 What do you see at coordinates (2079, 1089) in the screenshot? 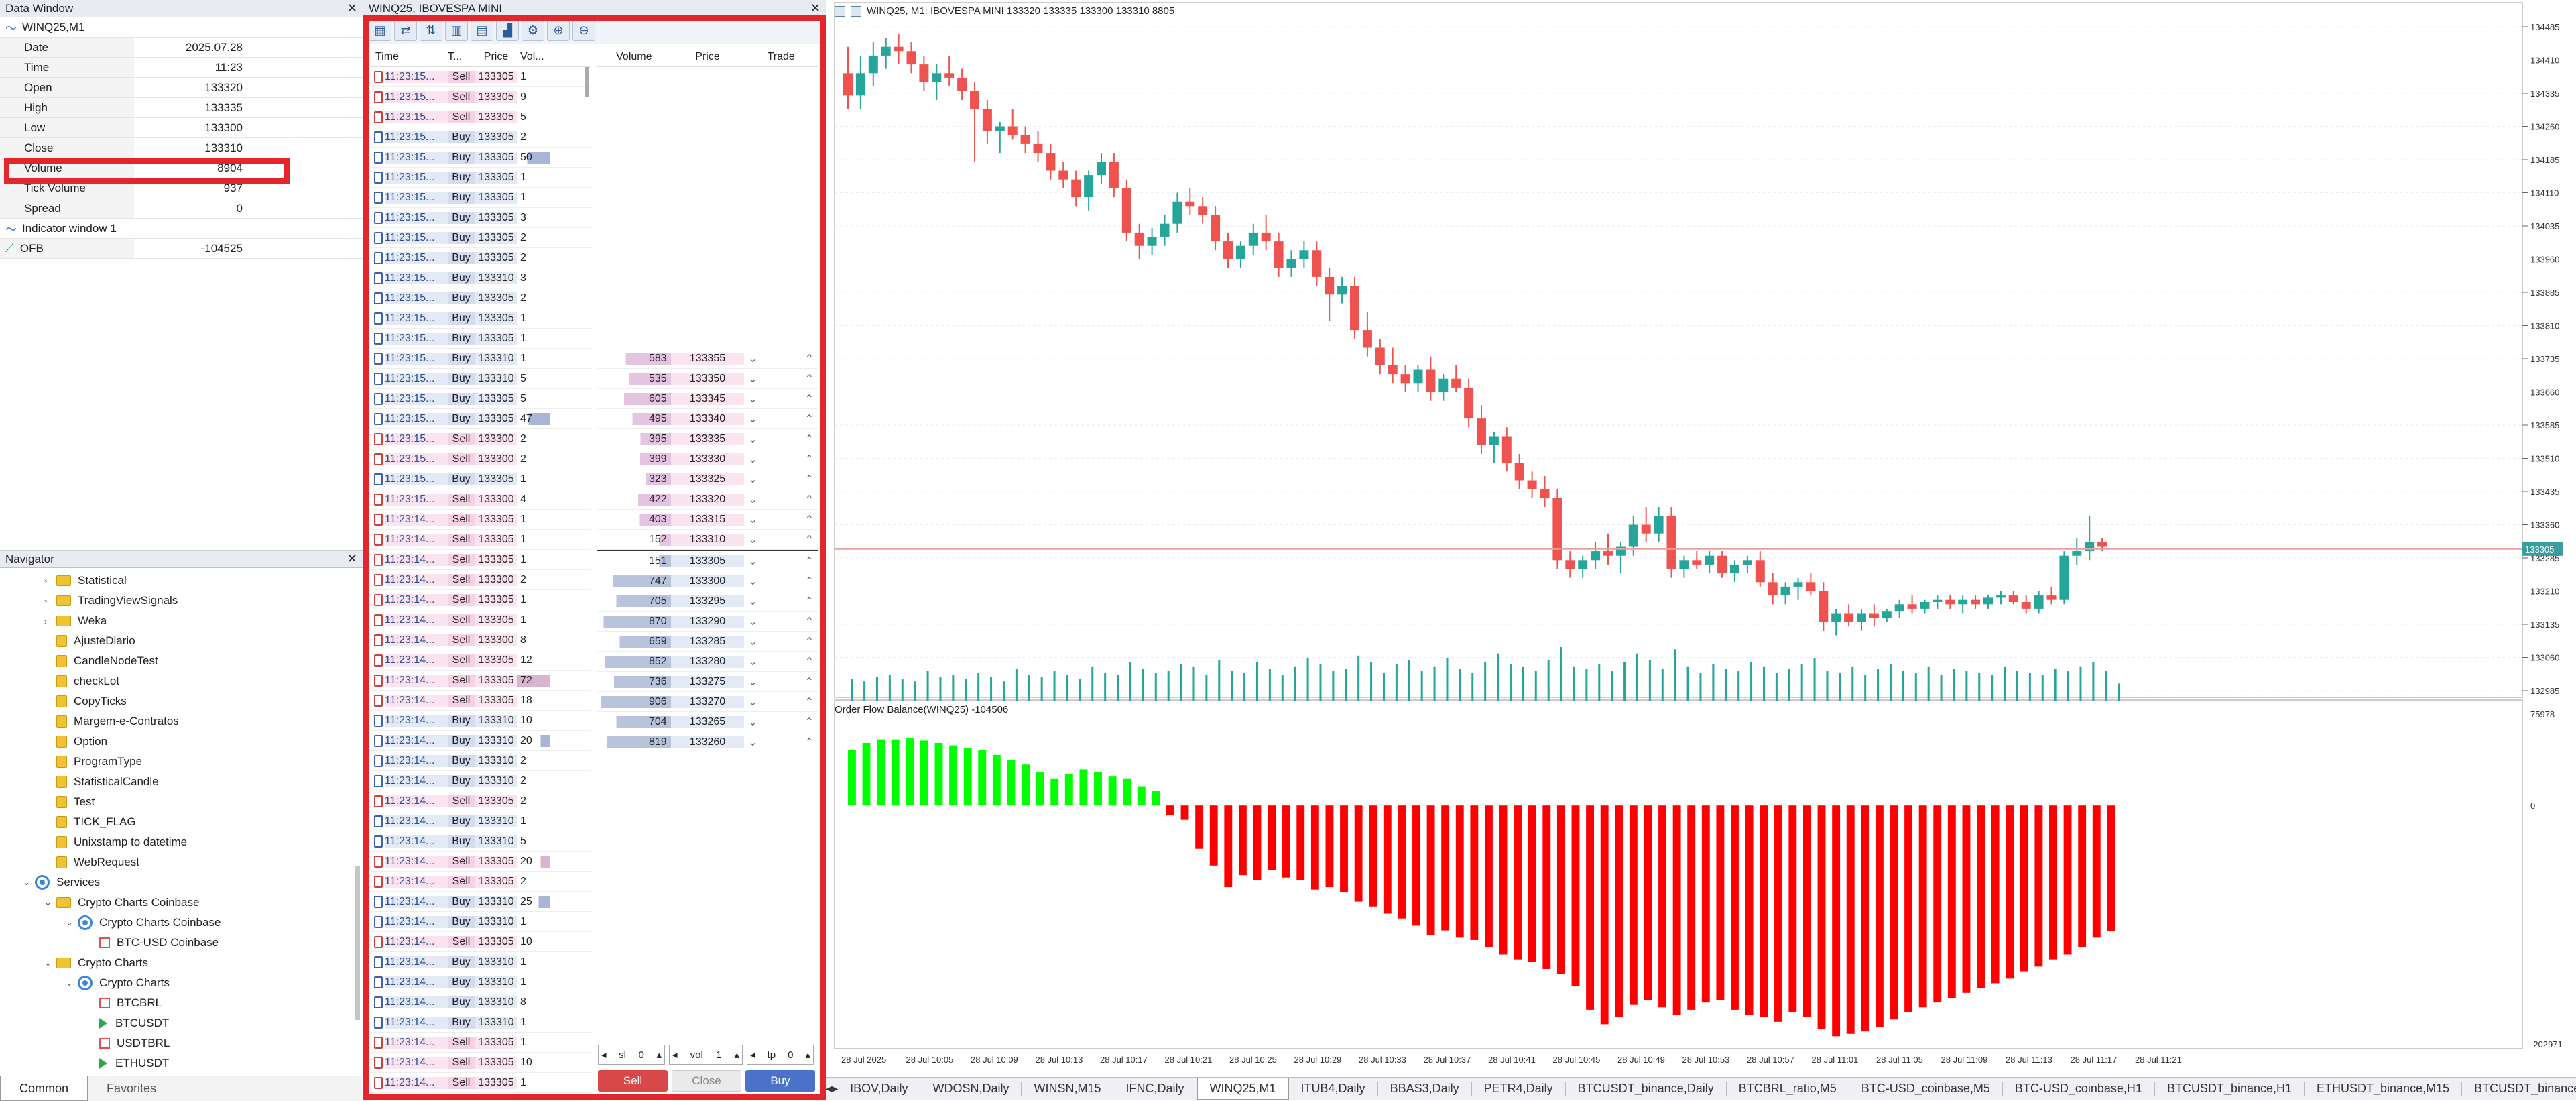
I see `chart-tab: BTC-USD_coinbase,H1` at bounding box center [2079, 1089].